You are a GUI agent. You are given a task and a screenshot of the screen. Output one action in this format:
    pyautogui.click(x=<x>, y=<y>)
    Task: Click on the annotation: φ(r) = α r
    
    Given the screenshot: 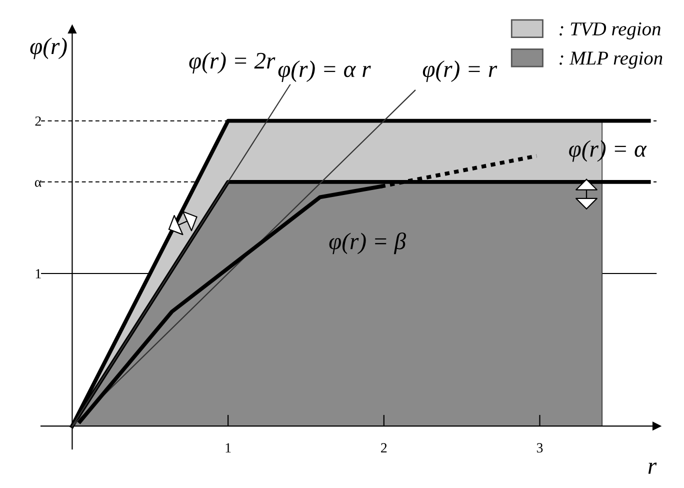 What is the action you would take?
    pyautogui.click(x=324, y=71)
    